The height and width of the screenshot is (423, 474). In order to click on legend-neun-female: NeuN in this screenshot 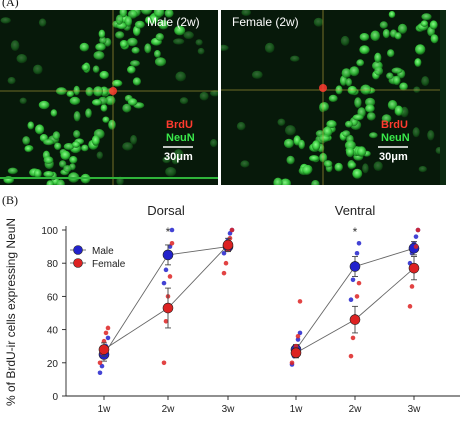, I will do `click(395, 138)`.